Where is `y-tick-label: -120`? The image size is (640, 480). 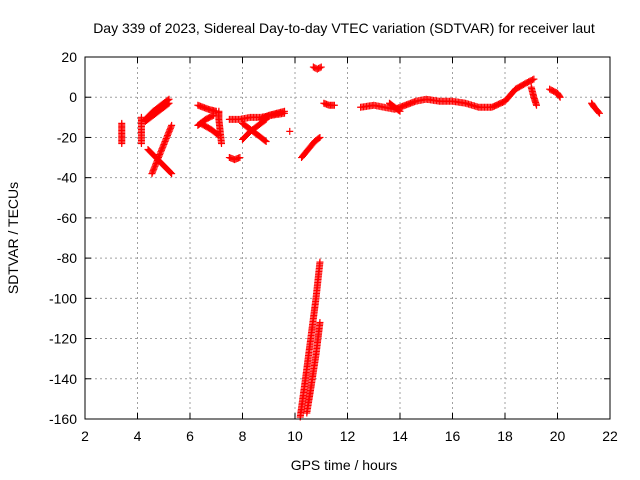
y-tick-label: -120 is located at coordinates (63, 339).